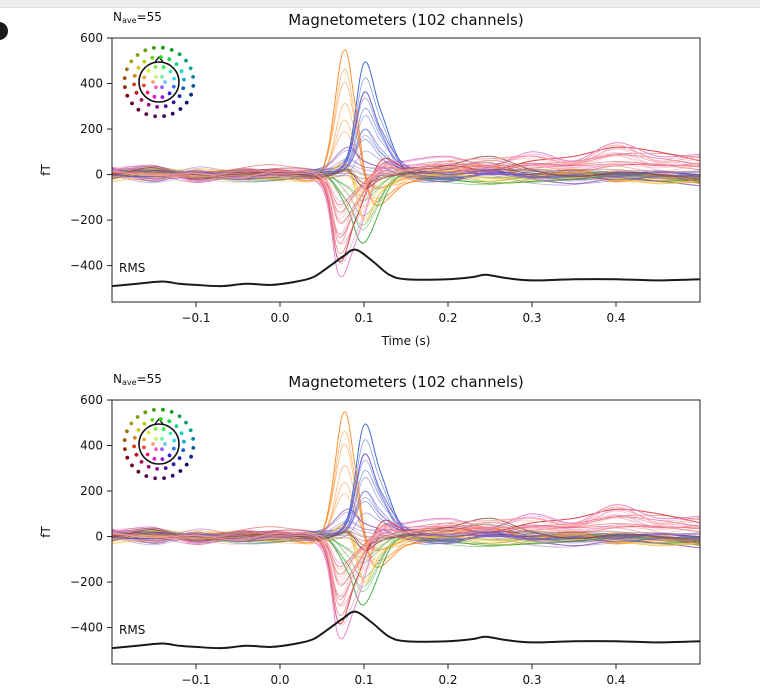 This screenshot has width=760, height=696. Describe the element at coordinates (406, 268) in the screenshot. I see `rms-trace` at that location.